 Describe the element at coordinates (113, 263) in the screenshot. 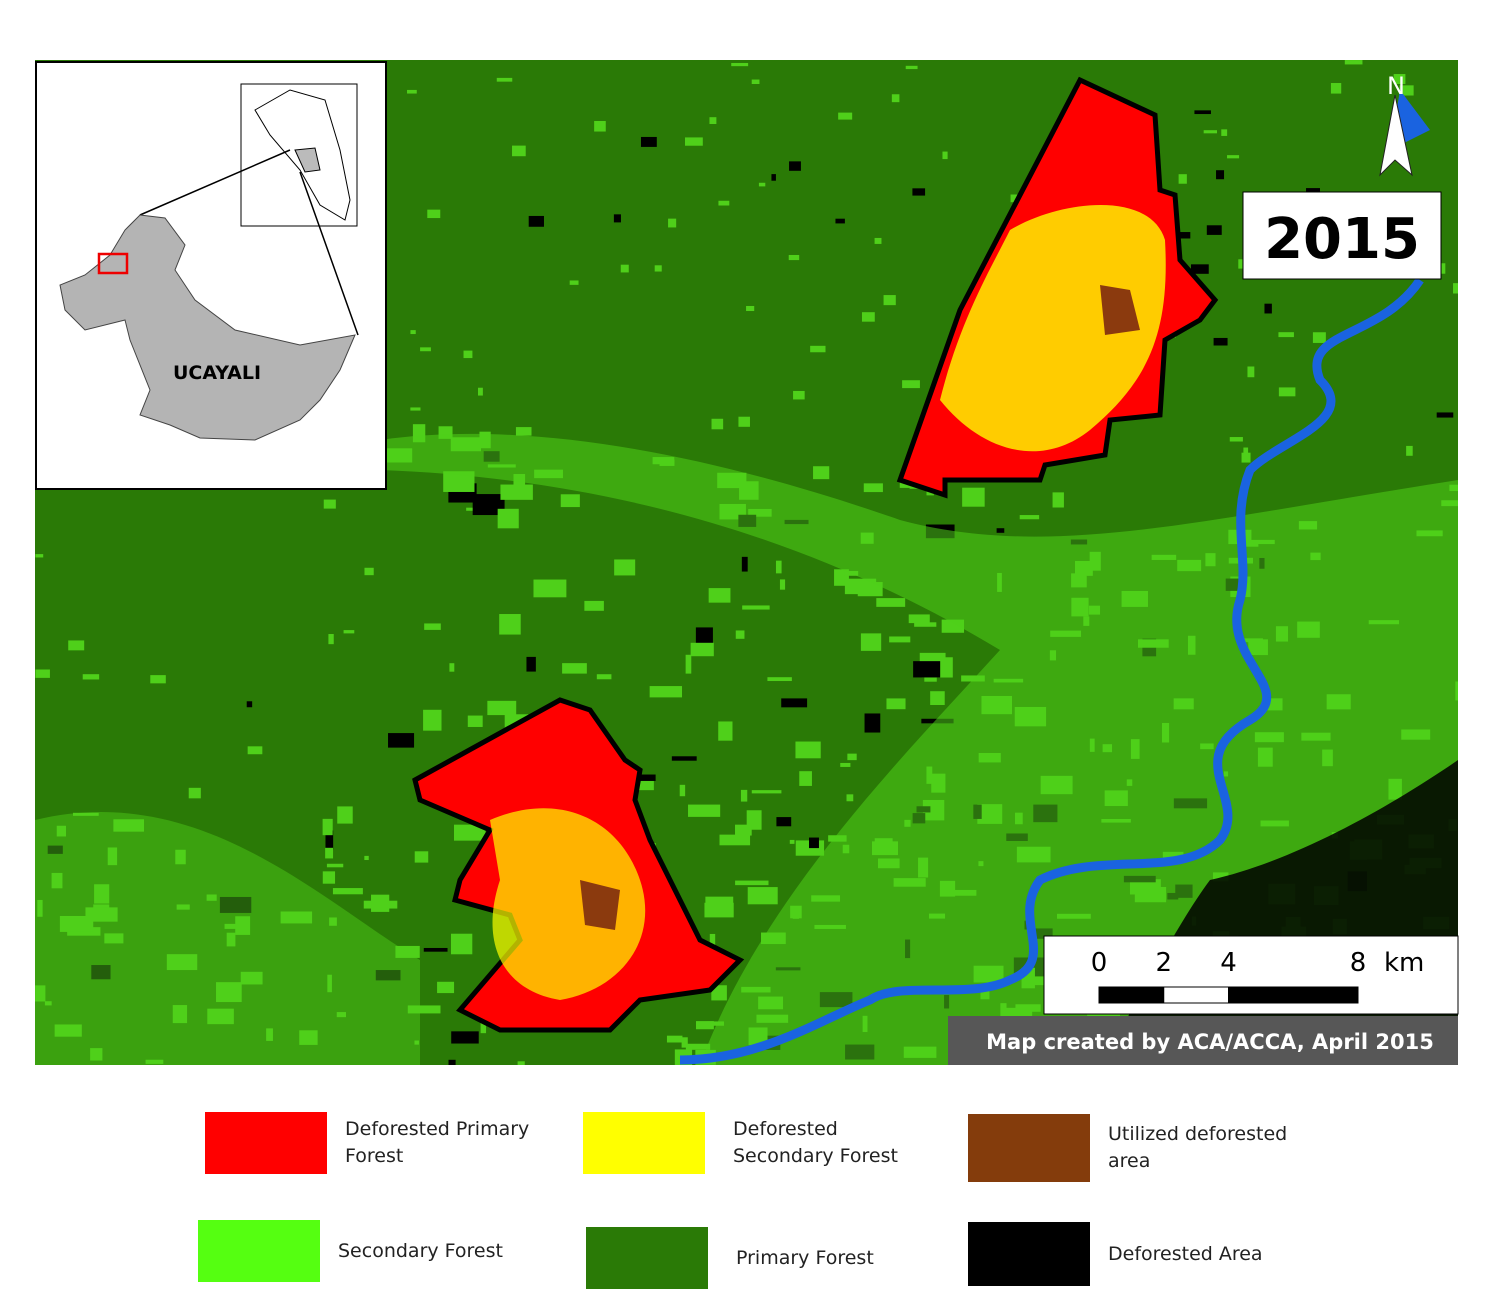

I see `study-area-marker` at that location.